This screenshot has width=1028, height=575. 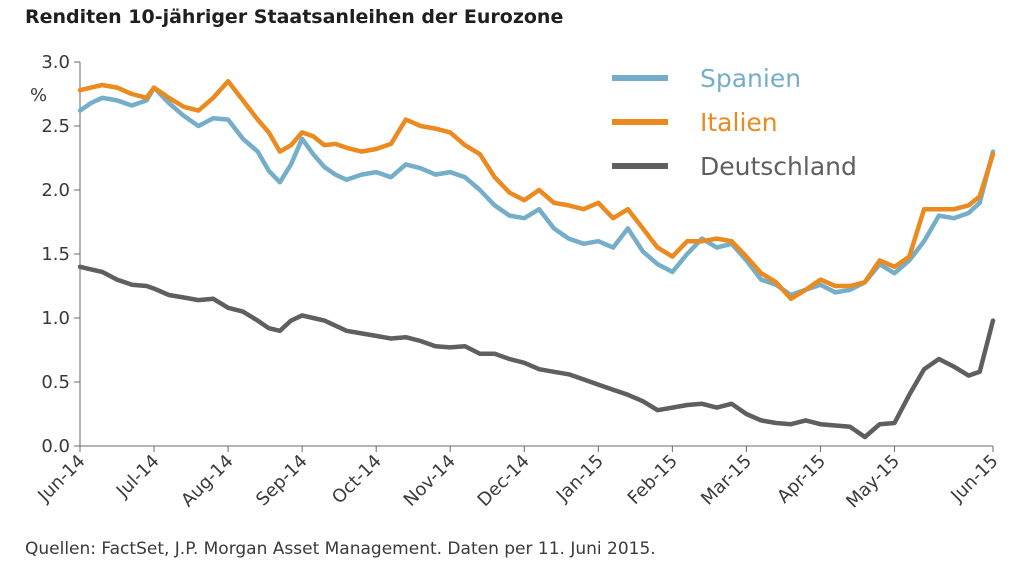 What do you see at coordinates (138, 477) in the screenshot?
I see `x-tick-label: Jul-14` at bounding box center [138, 477].